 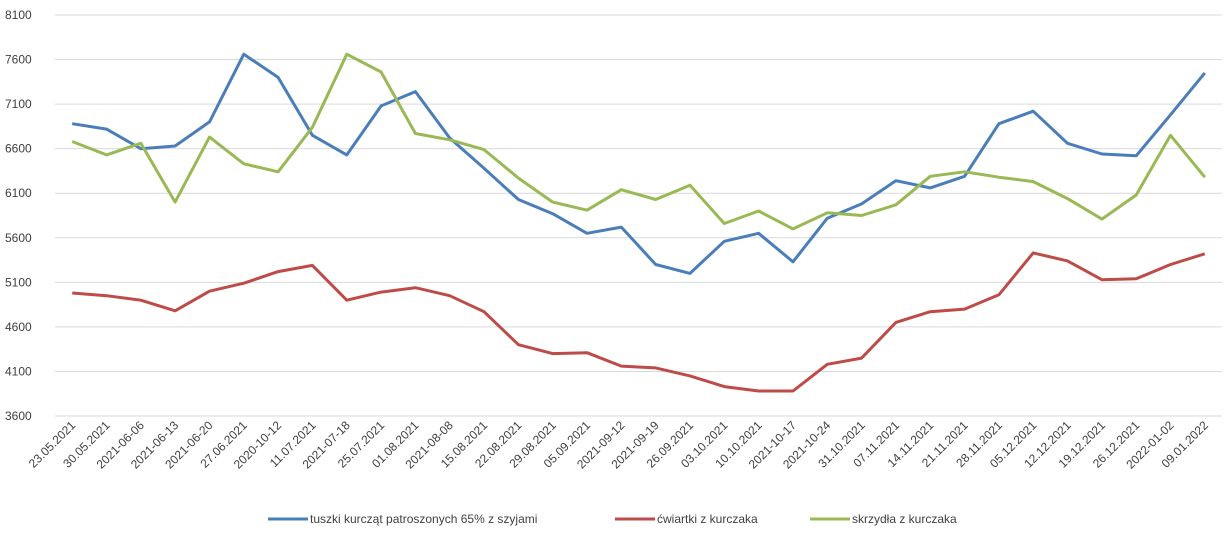 I want to click on y-tick-label: 4600, so click(x=18, y=327).